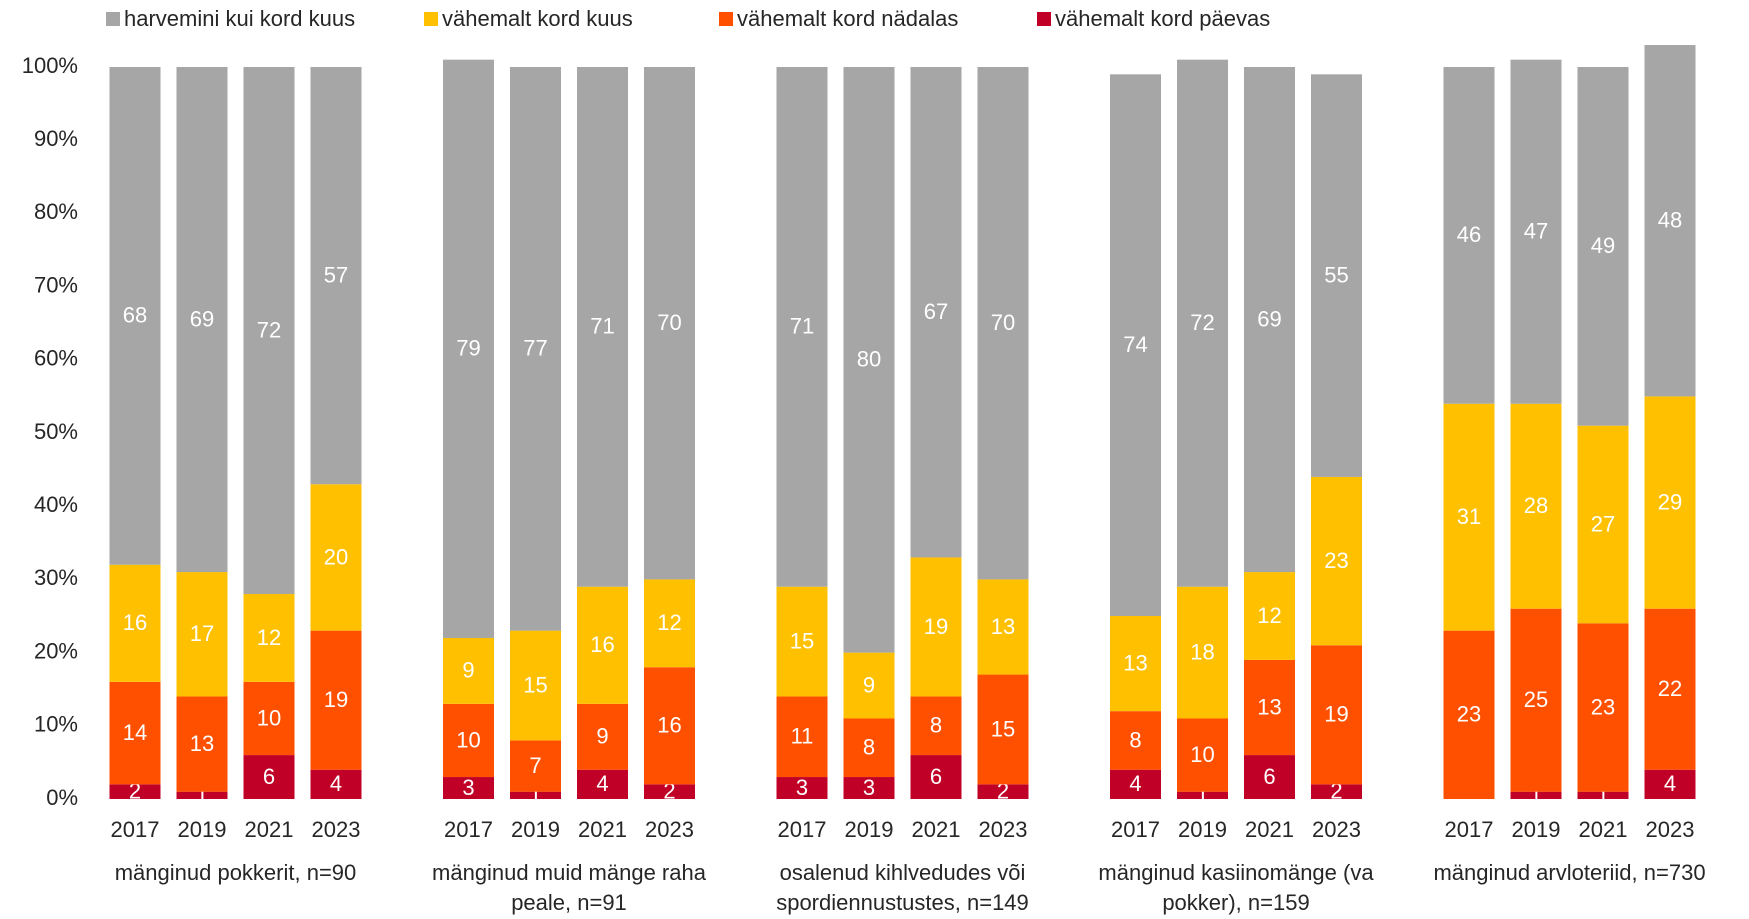 The image size is (1749, 919). I want to click on data-label: 22, so click(1670, 688).